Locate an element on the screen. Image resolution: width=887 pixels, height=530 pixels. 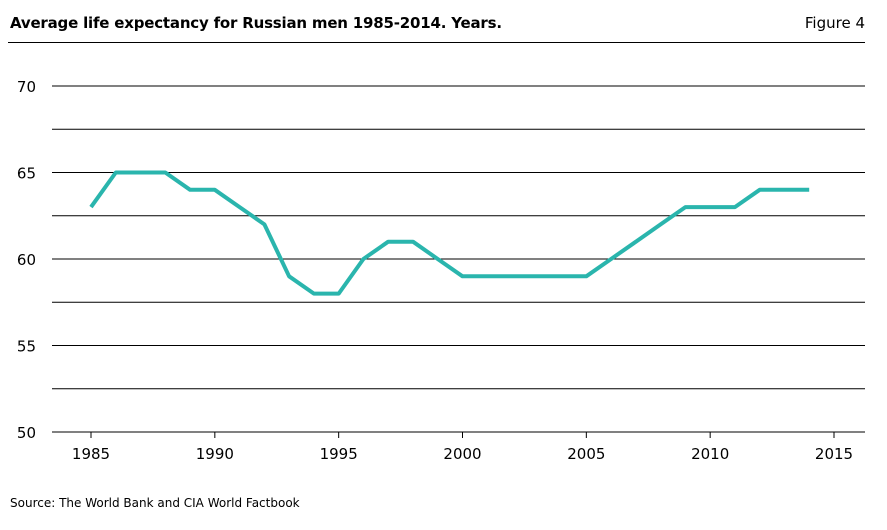
y-tick-label: 55 is located at coordinates (26, 347).